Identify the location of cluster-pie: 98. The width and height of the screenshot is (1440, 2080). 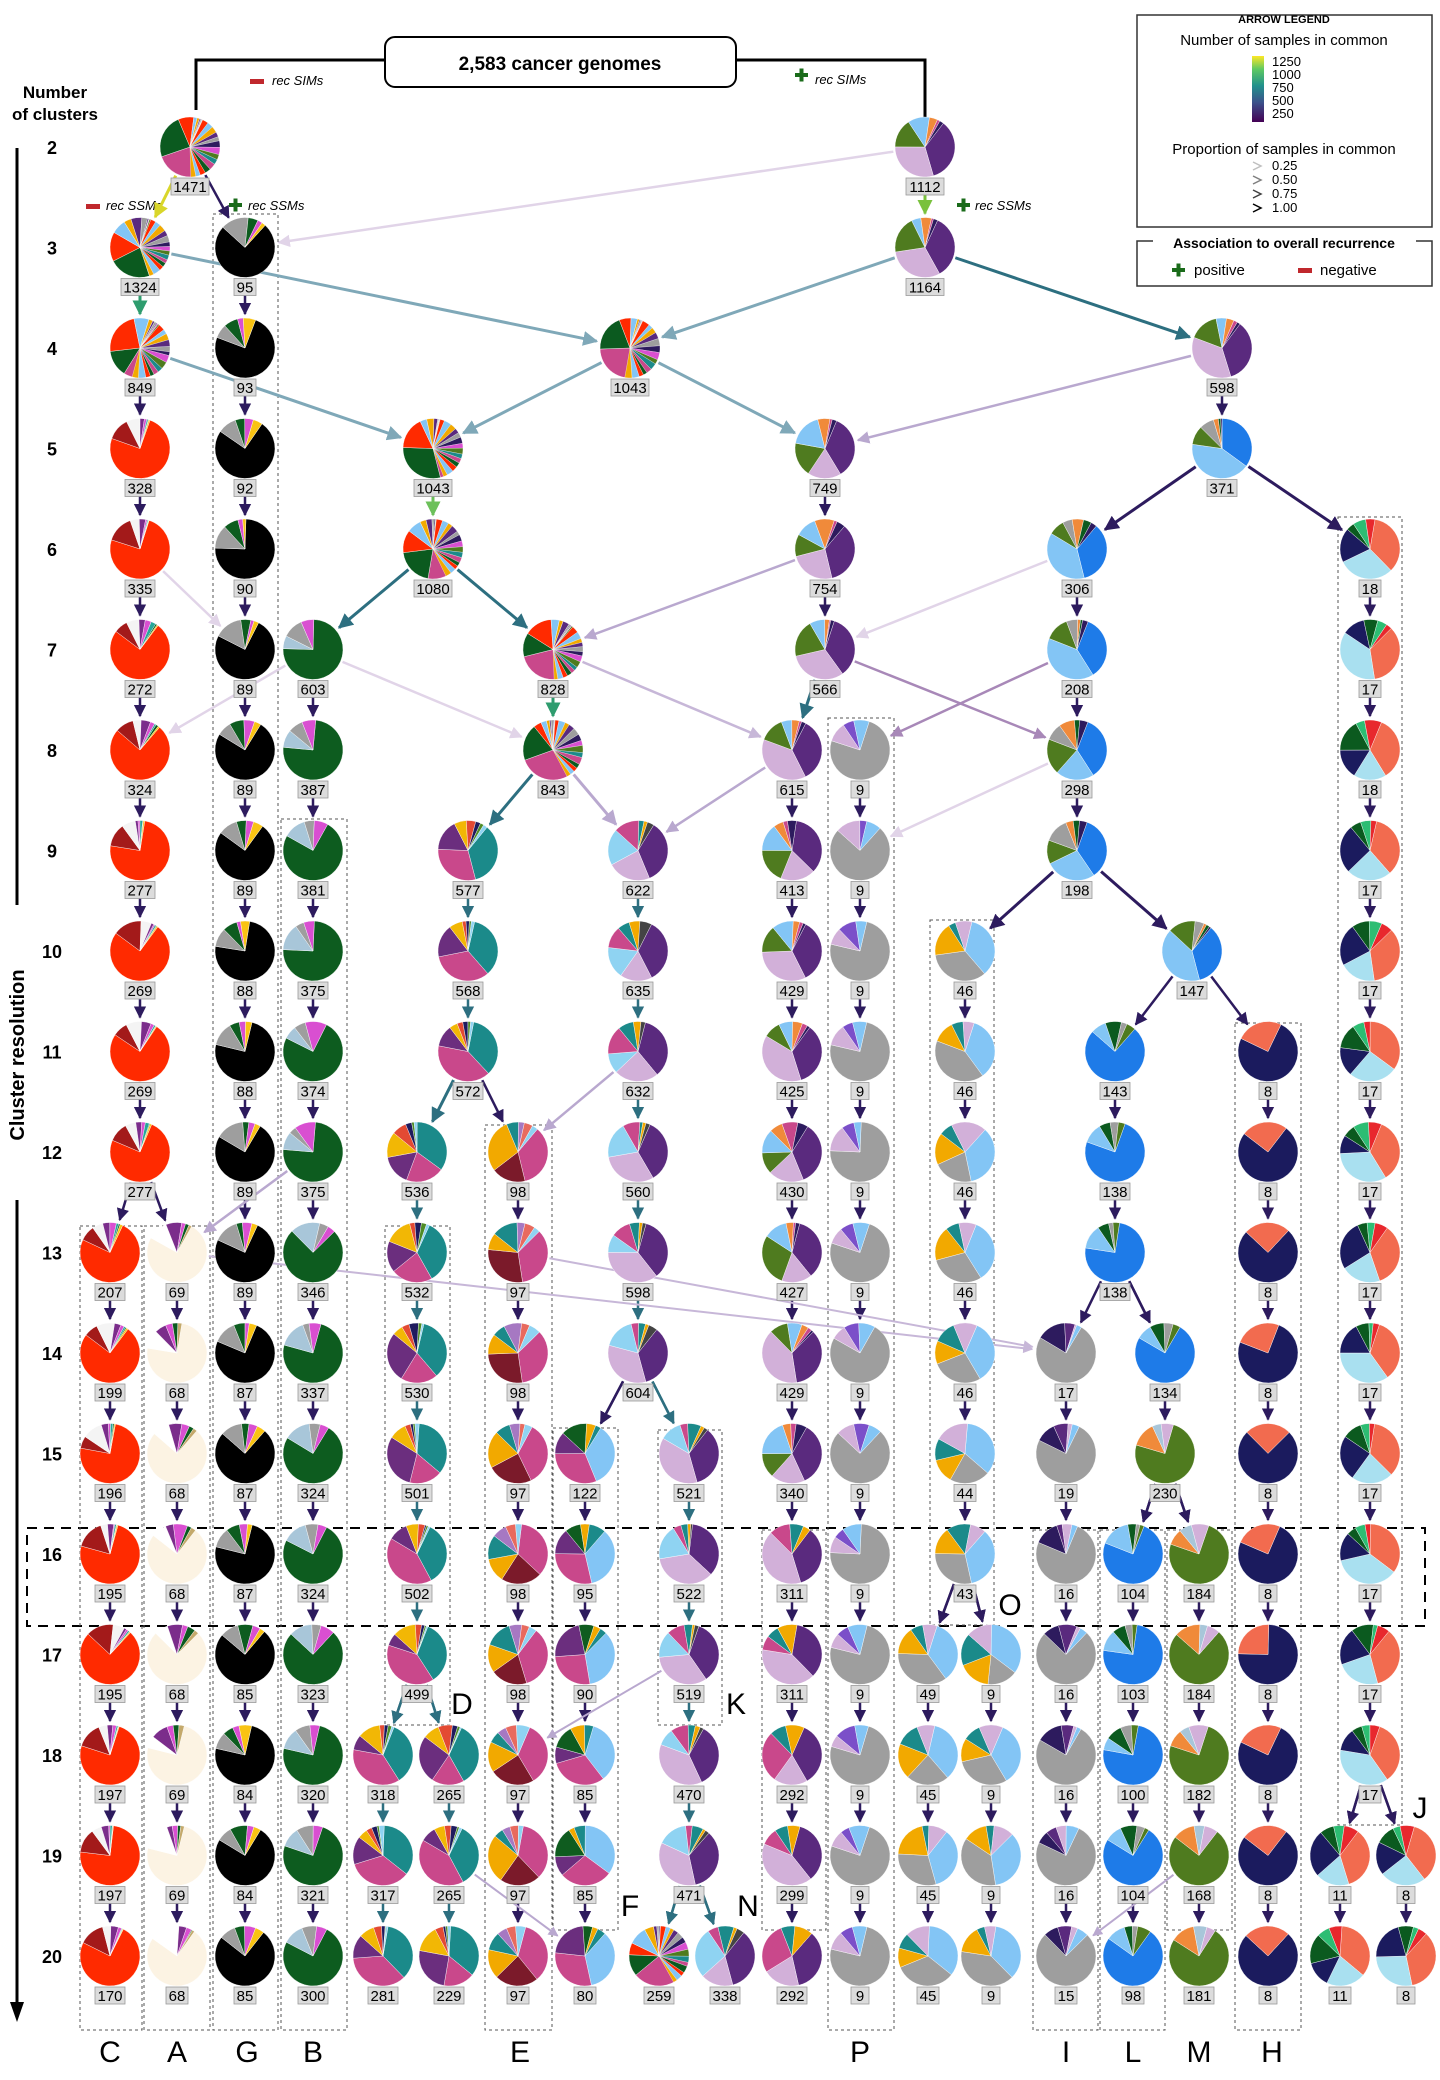
(518, 1563).